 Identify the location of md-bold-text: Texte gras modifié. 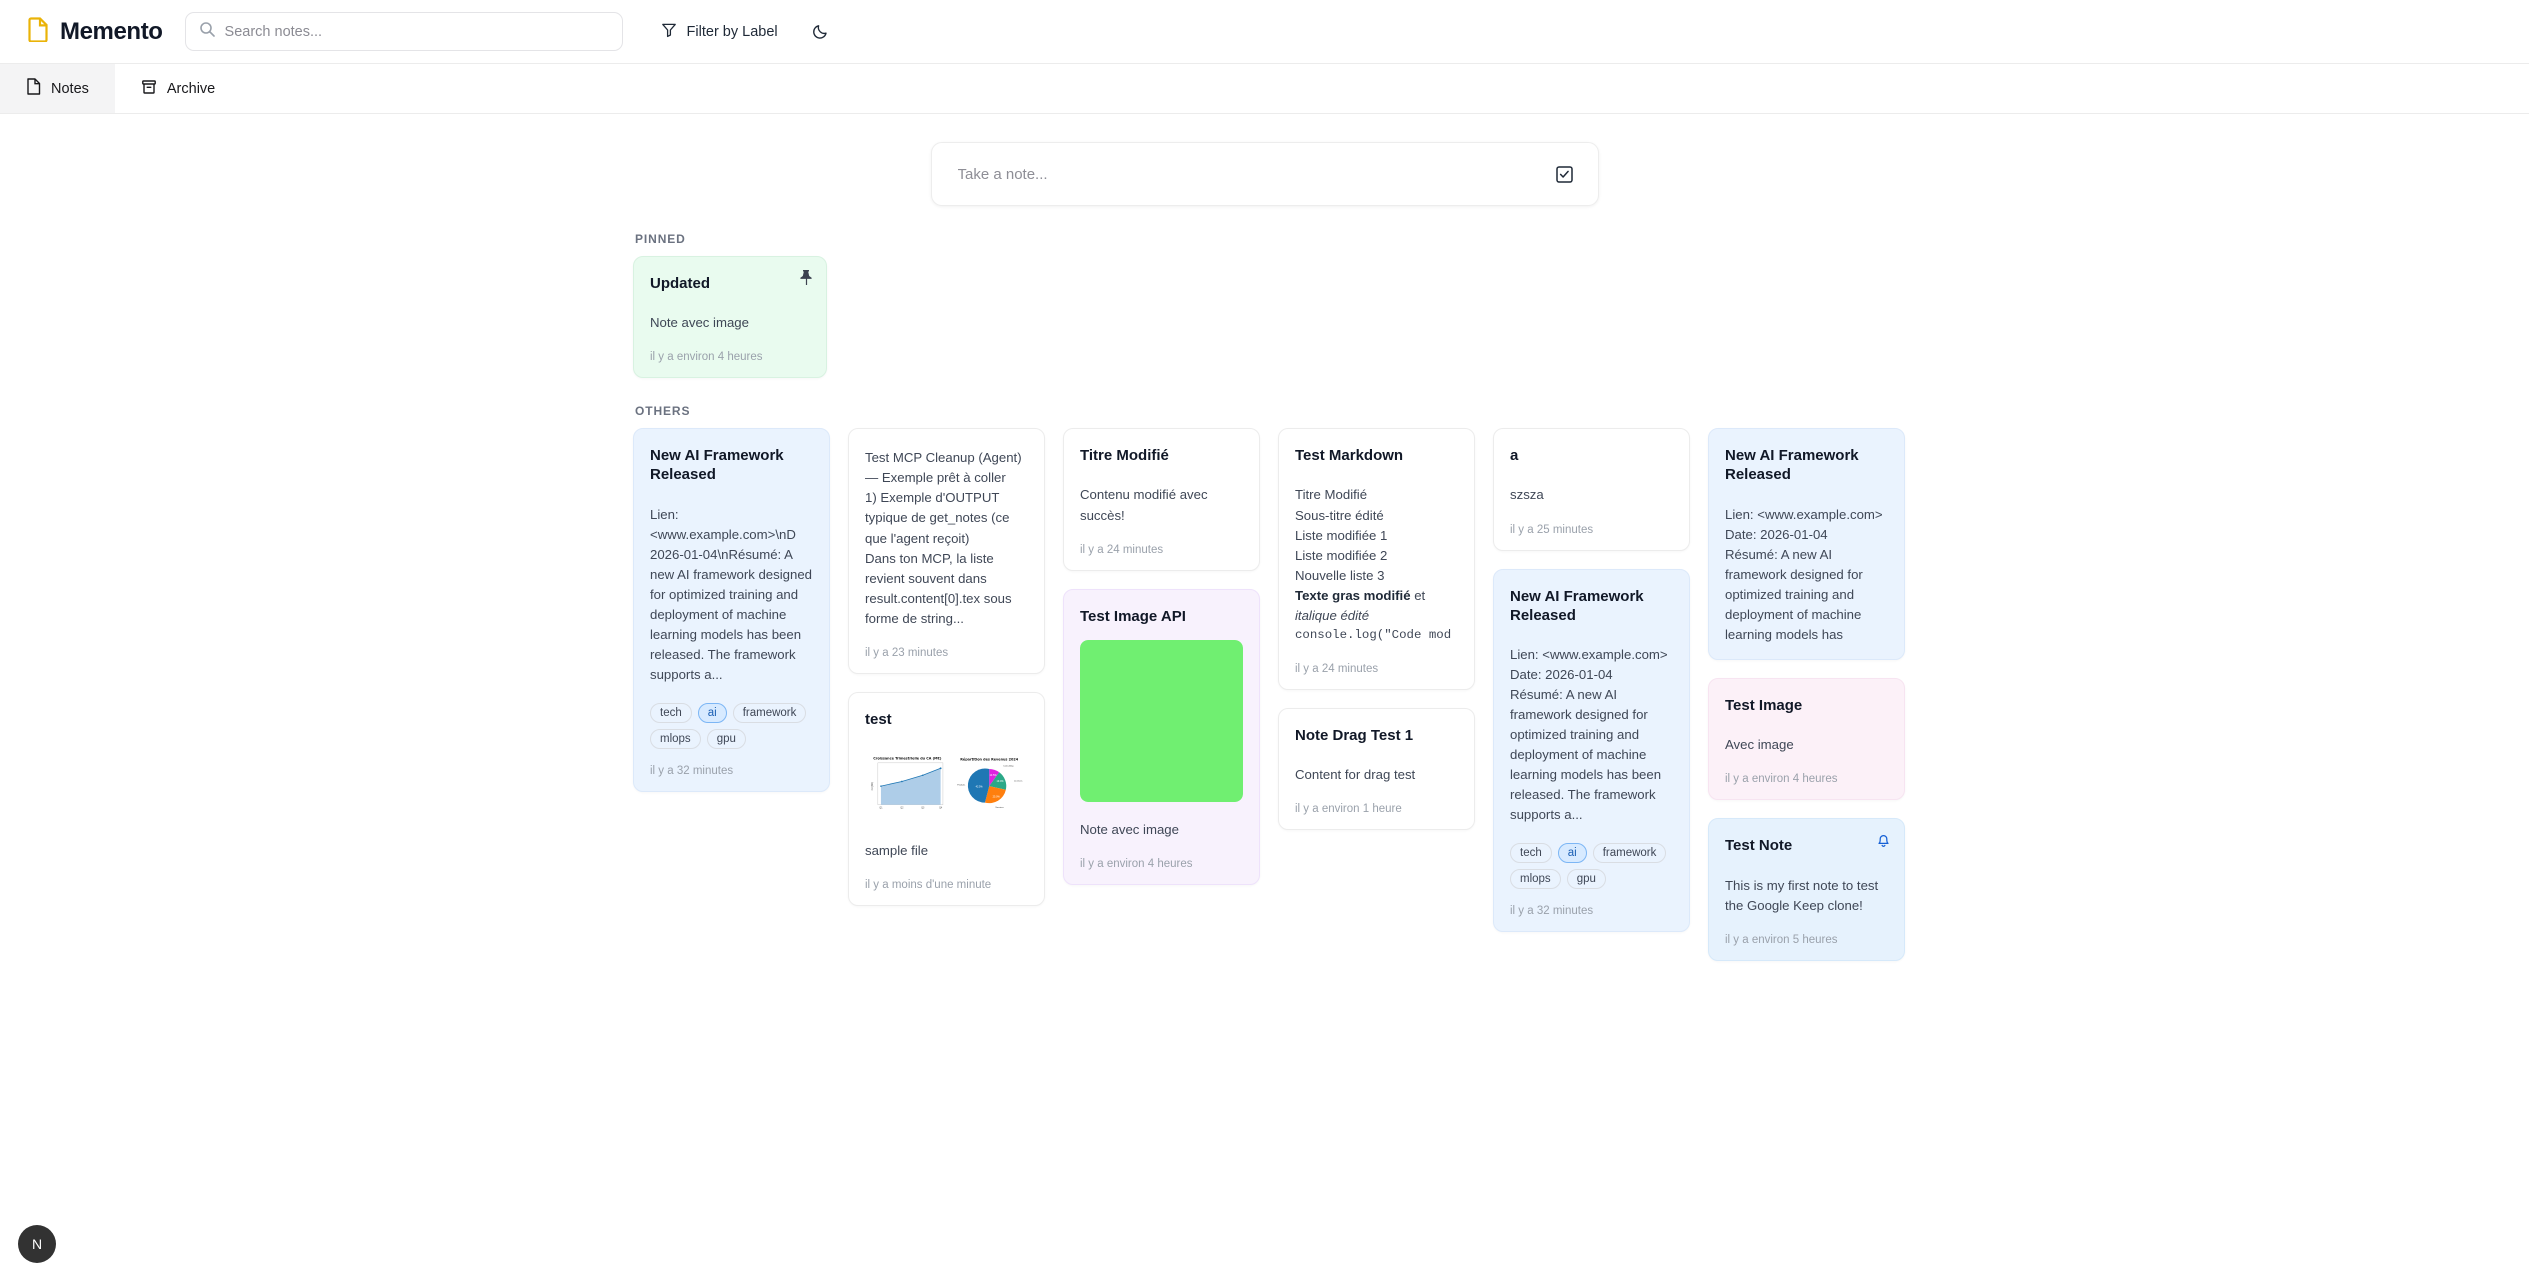
(1353, 595).